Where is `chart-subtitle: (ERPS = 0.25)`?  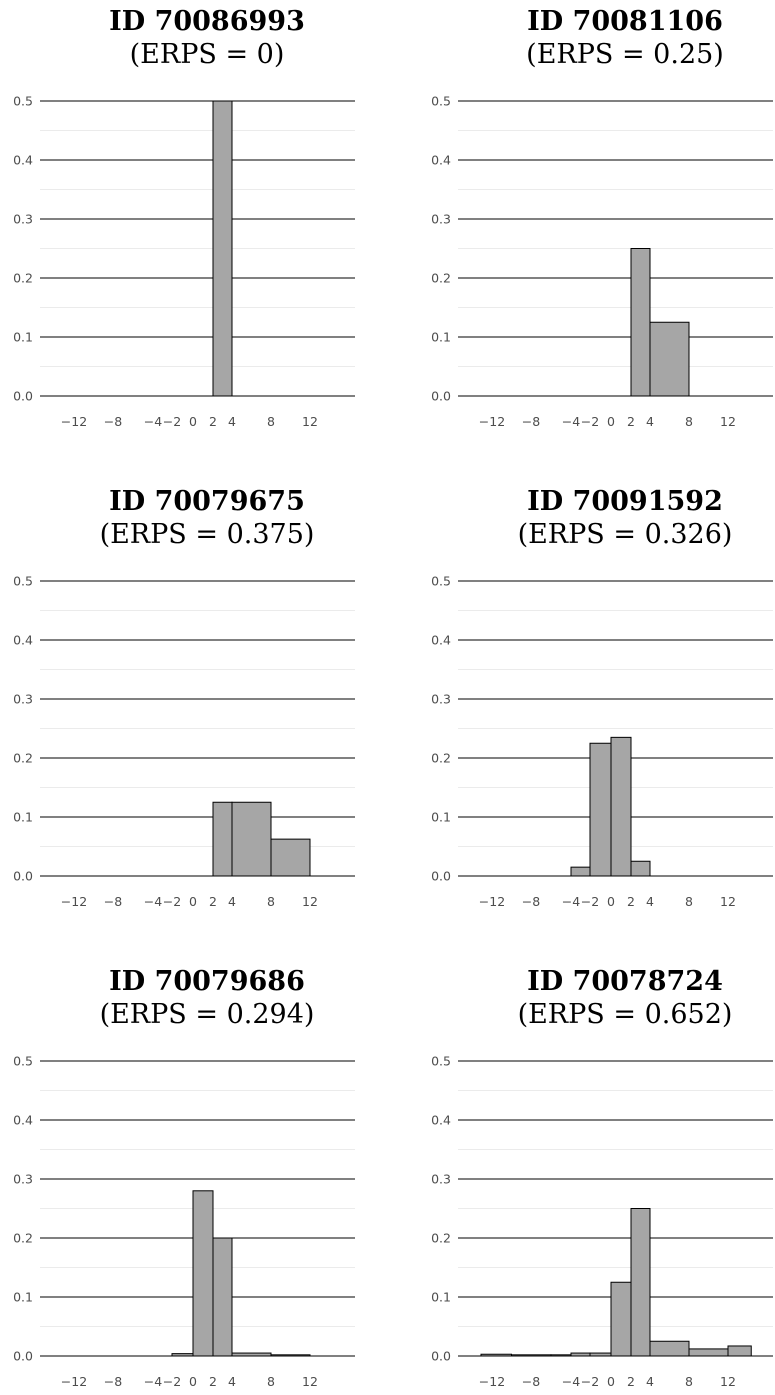 chart-subtitle: (ERPS = 0.25) is located at coordinates (625, 54).